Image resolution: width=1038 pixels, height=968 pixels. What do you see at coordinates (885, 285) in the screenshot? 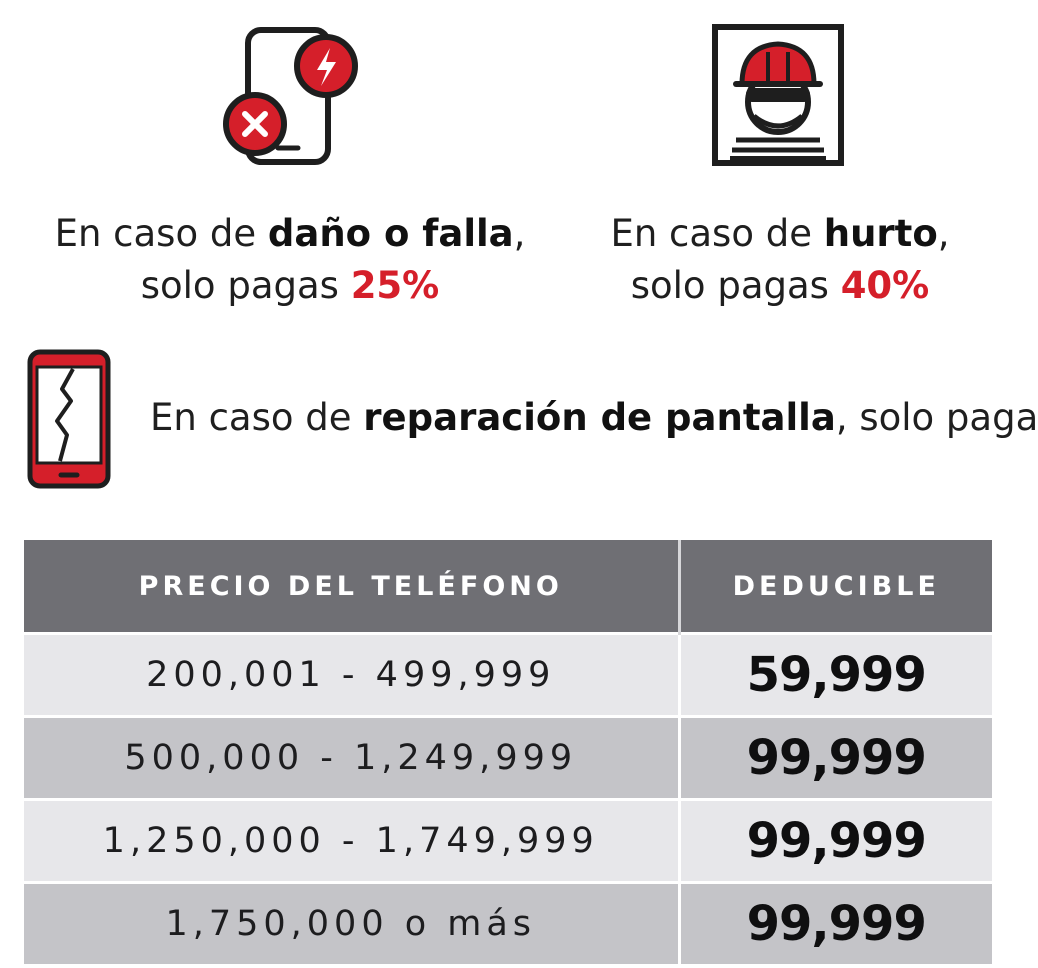
I see `theft-percentage: 40%` at bounding box center [885, 285].